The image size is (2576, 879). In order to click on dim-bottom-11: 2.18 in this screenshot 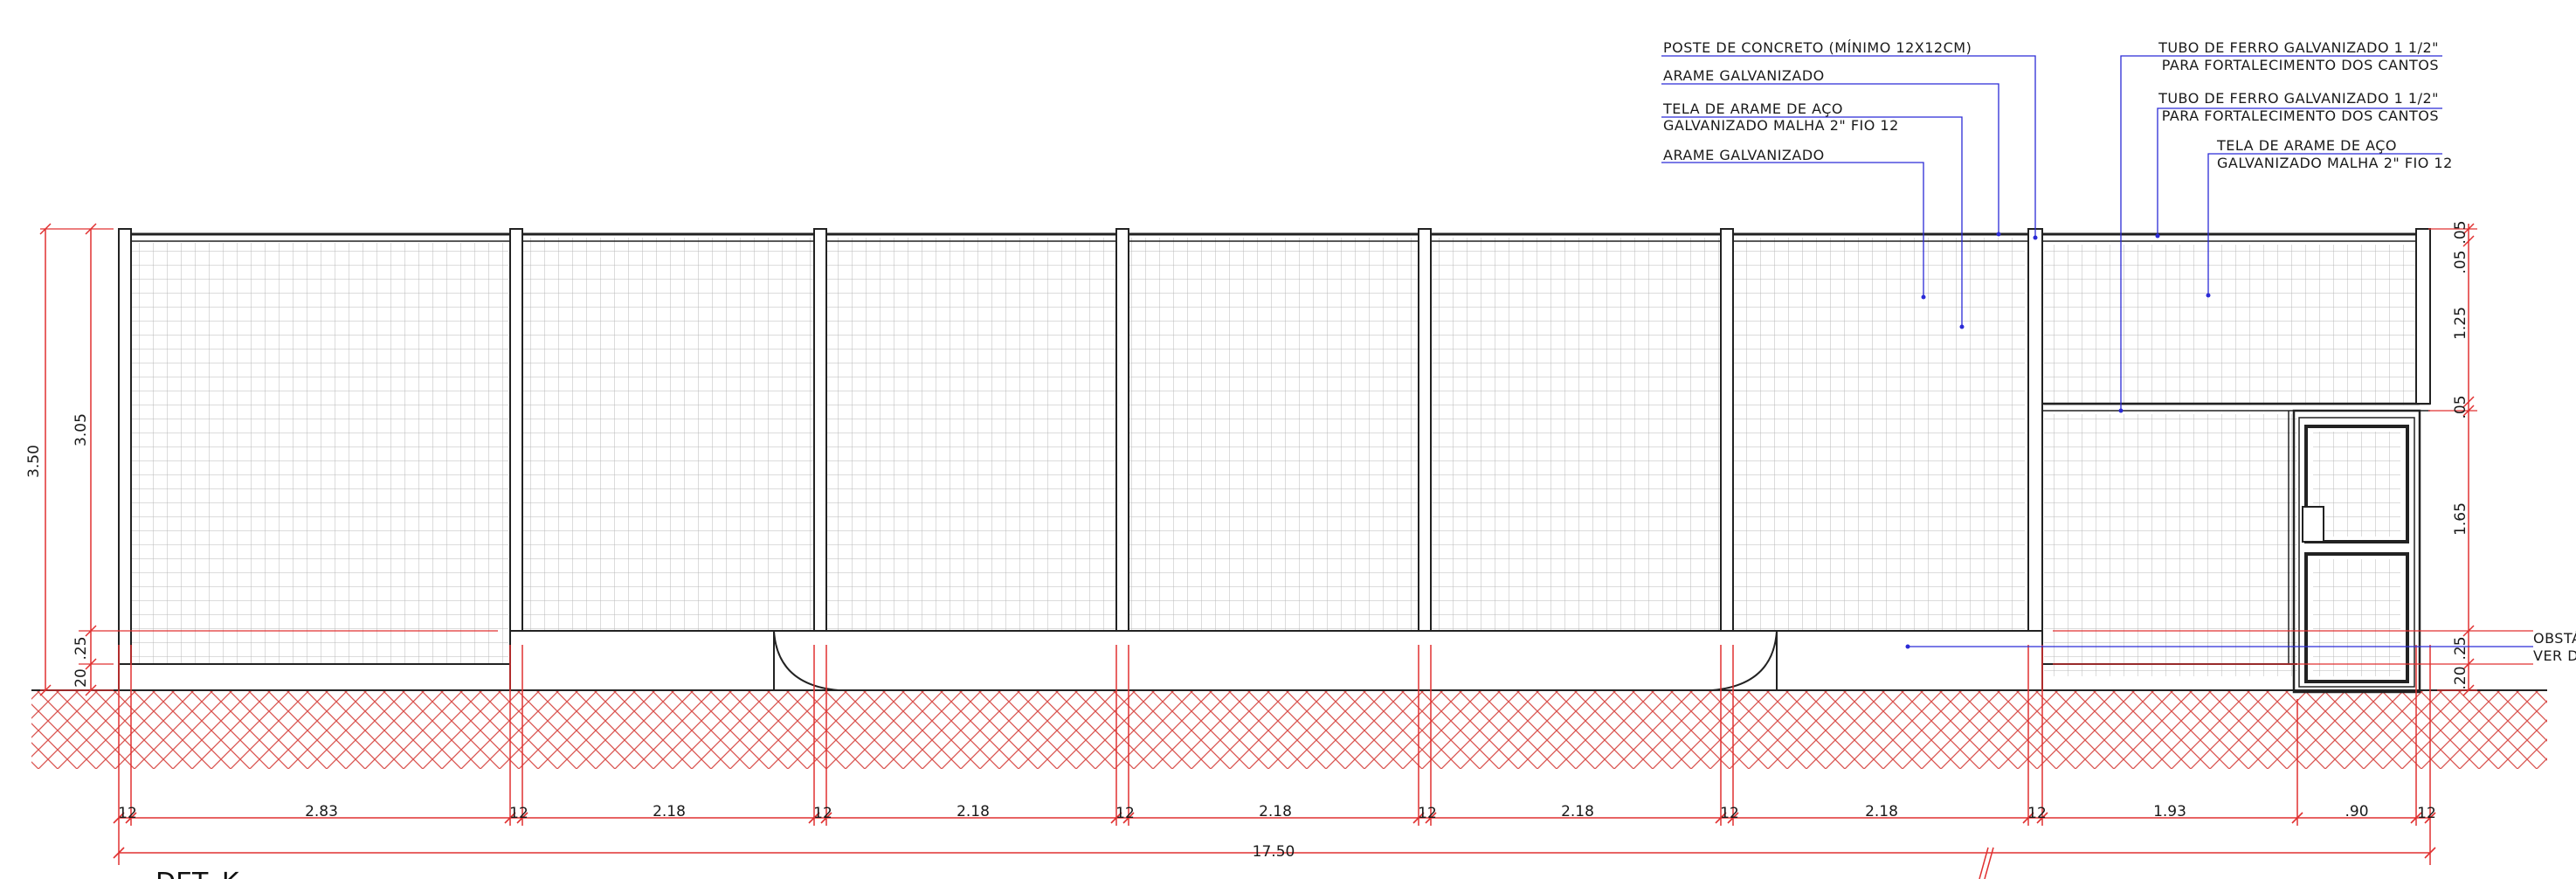, I will do `click(1881, 811)`.